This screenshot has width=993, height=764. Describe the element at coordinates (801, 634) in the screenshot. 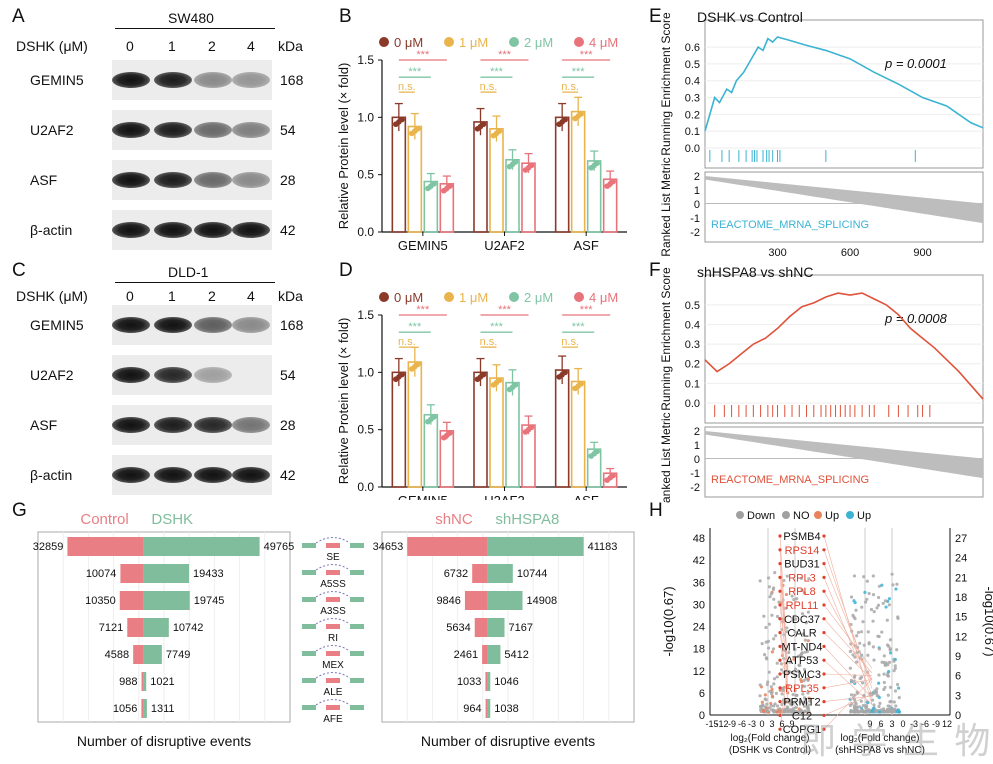

I see `gene-label: CALR` at that location.